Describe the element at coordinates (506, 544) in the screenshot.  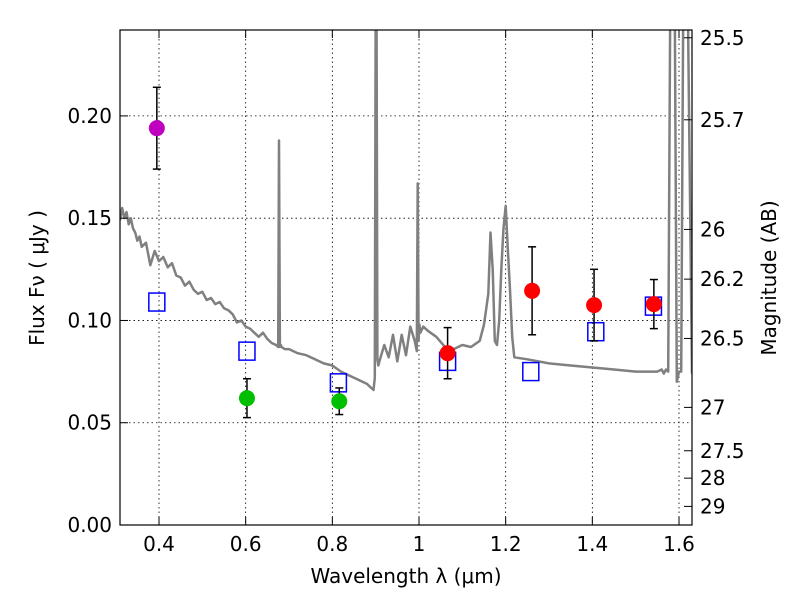
I see `x-tick-label: 1.2` at that location.